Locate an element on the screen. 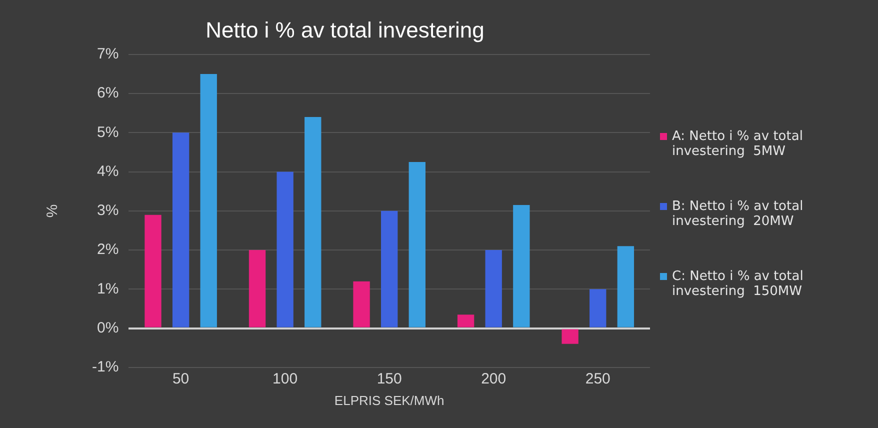 The image size is (878, 428). y-tick-label: 4% is located at coordinates (107, 171).